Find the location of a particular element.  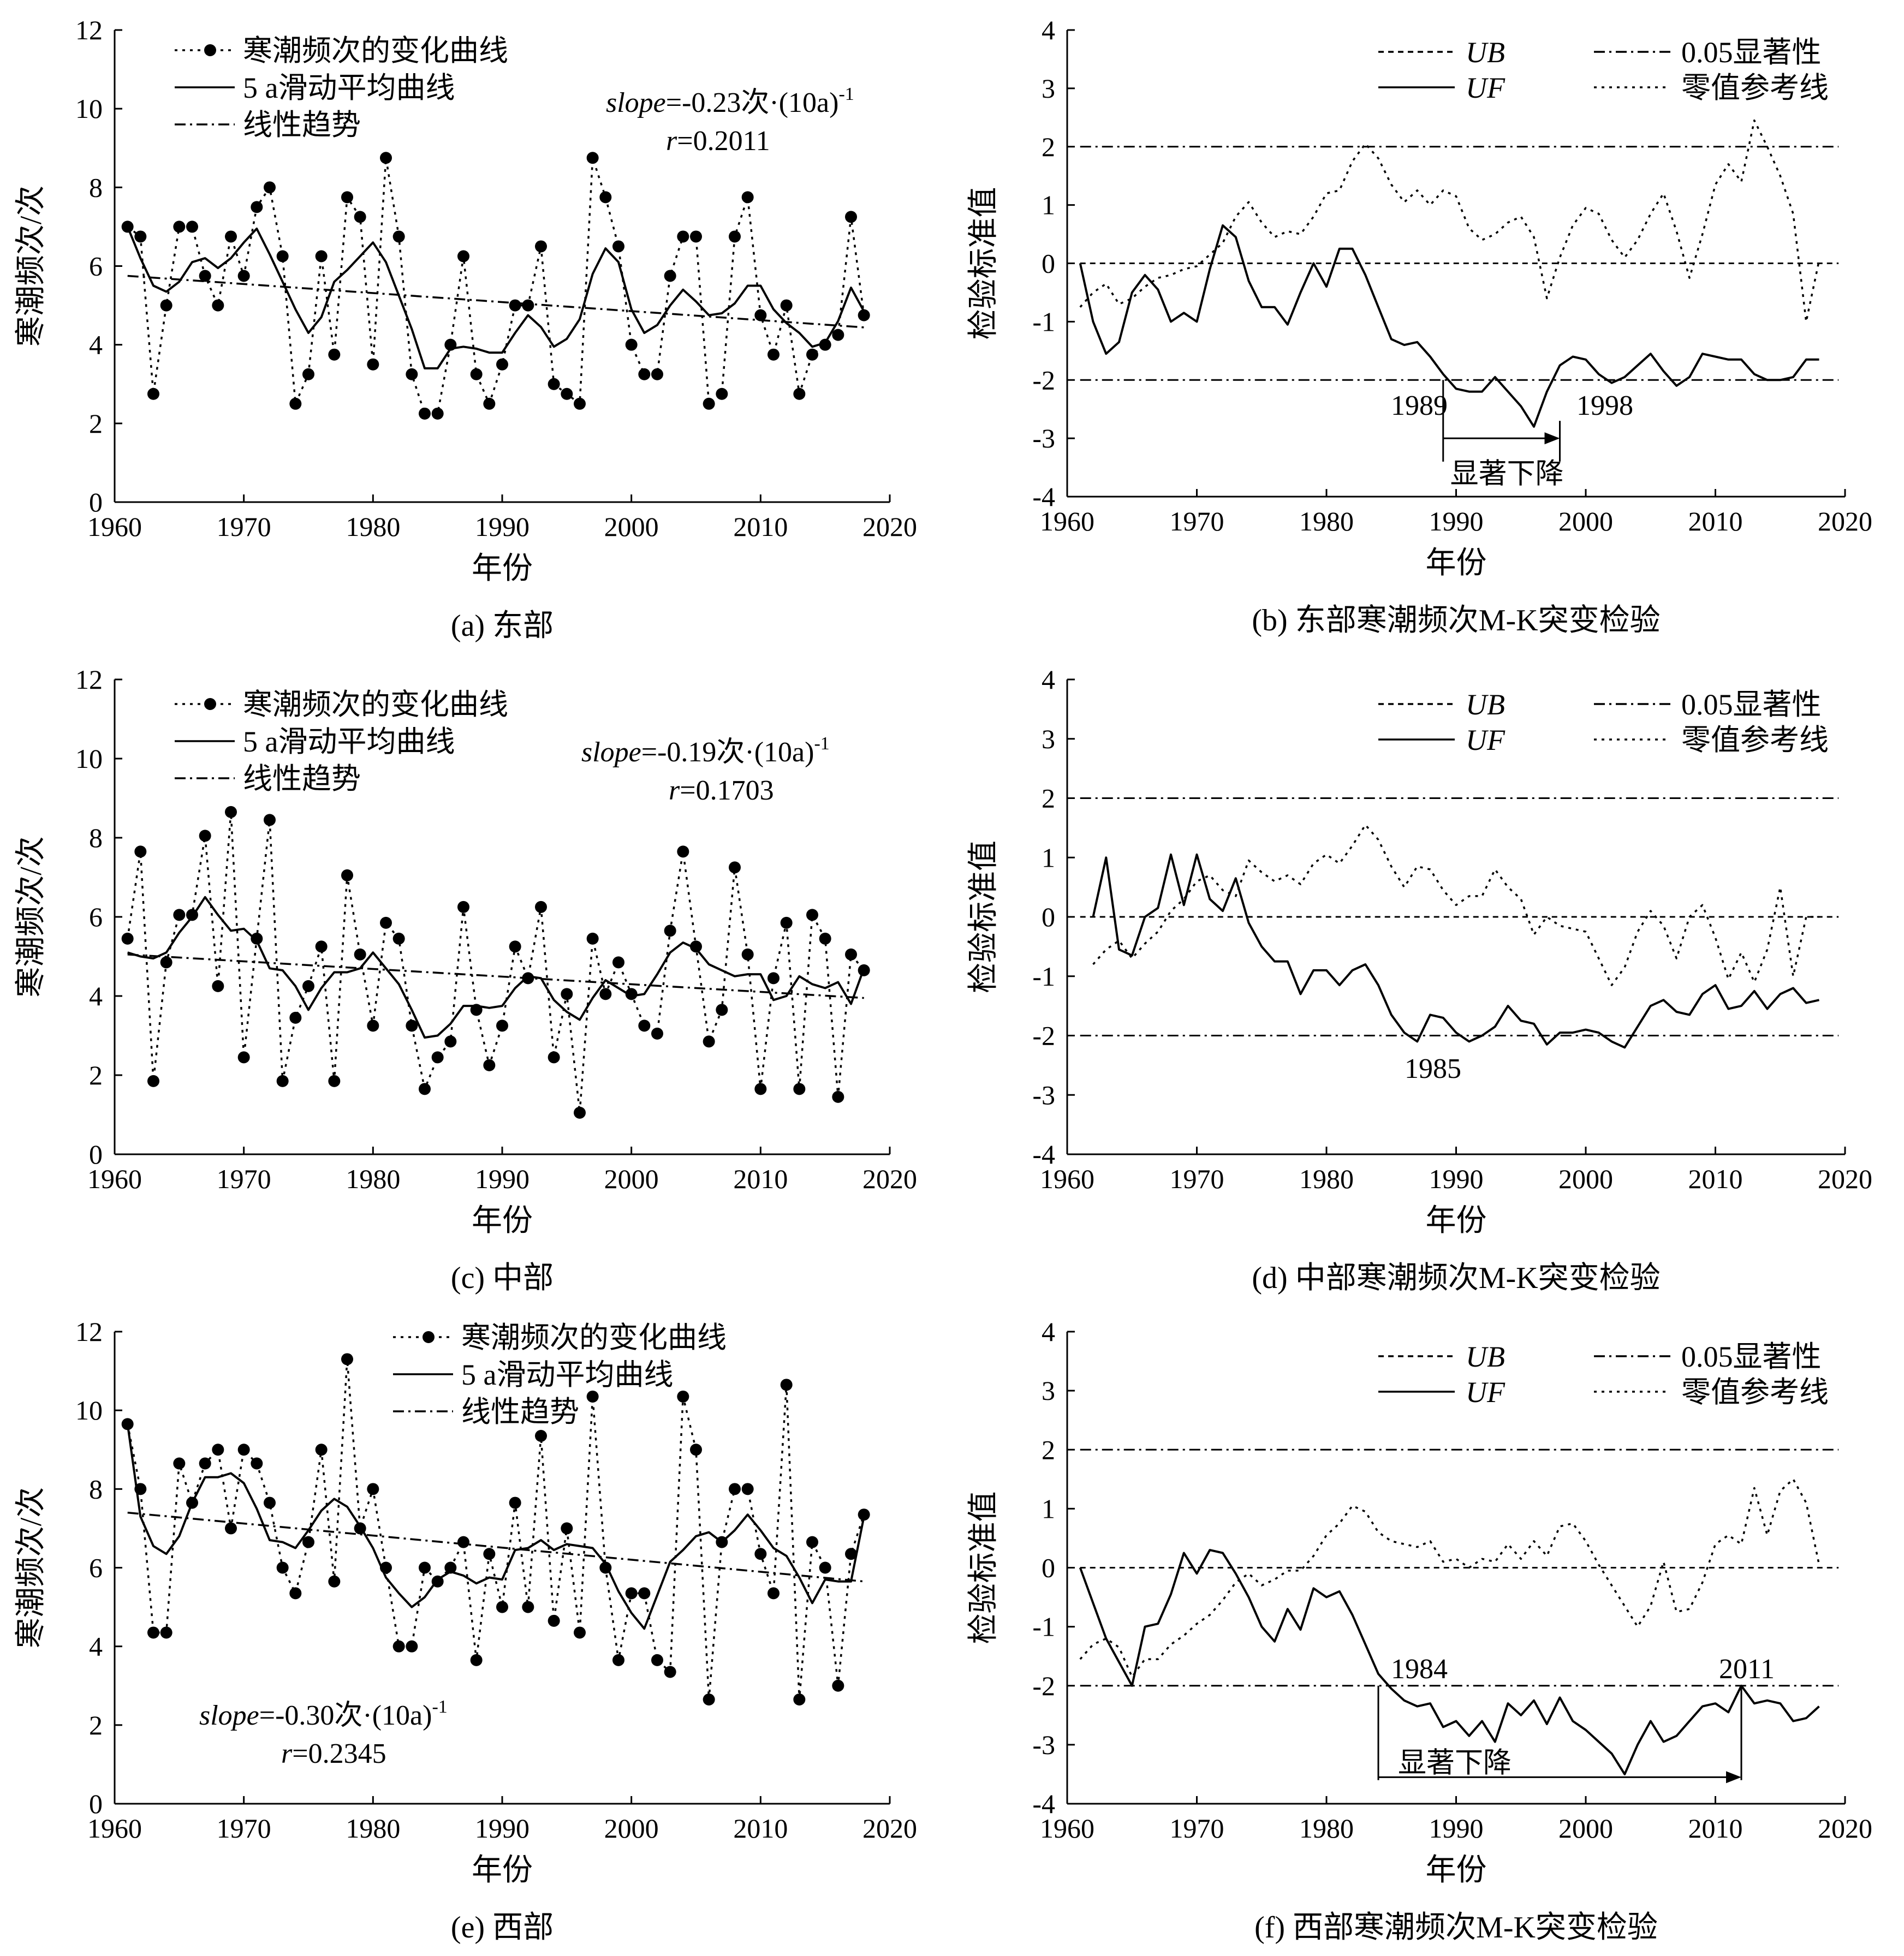

x-tick-label: 1990 is located at coordinates (1456, 1179).